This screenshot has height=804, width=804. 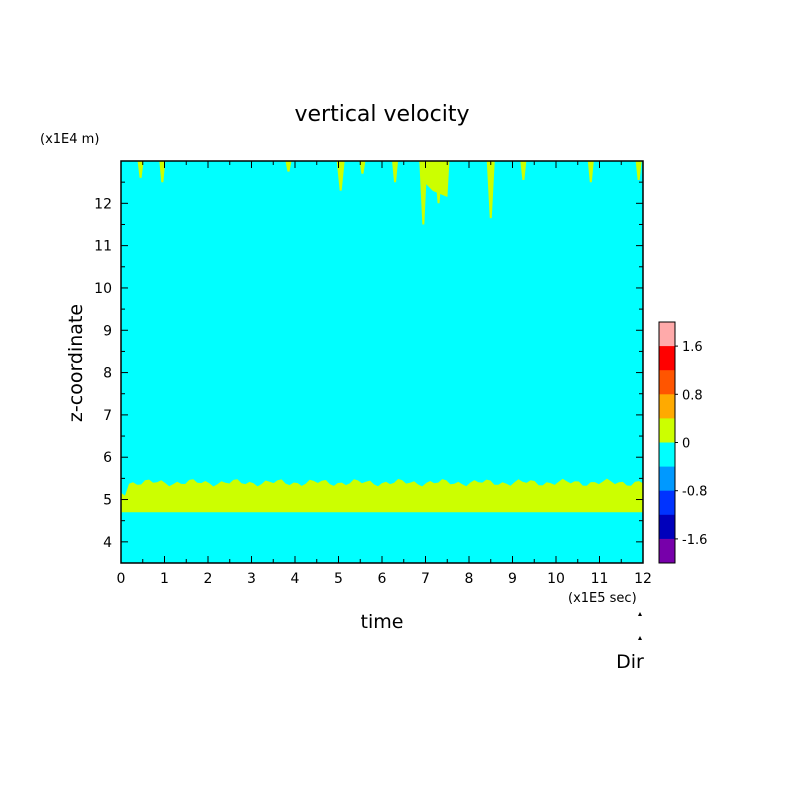 I want to click on y-tick-label-5: 9, so click(x=107, y=331).